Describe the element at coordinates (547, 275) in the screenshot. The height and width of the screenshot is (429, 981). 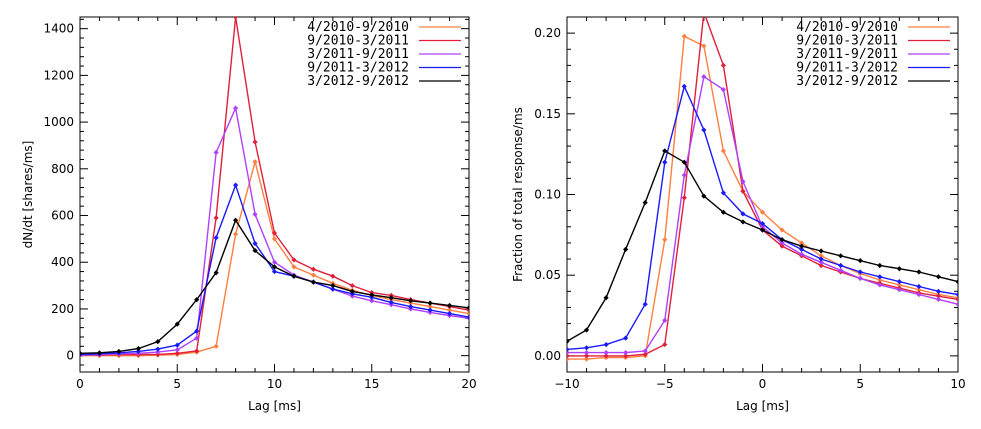
I see `y-tick-label: 0.05` at that location.